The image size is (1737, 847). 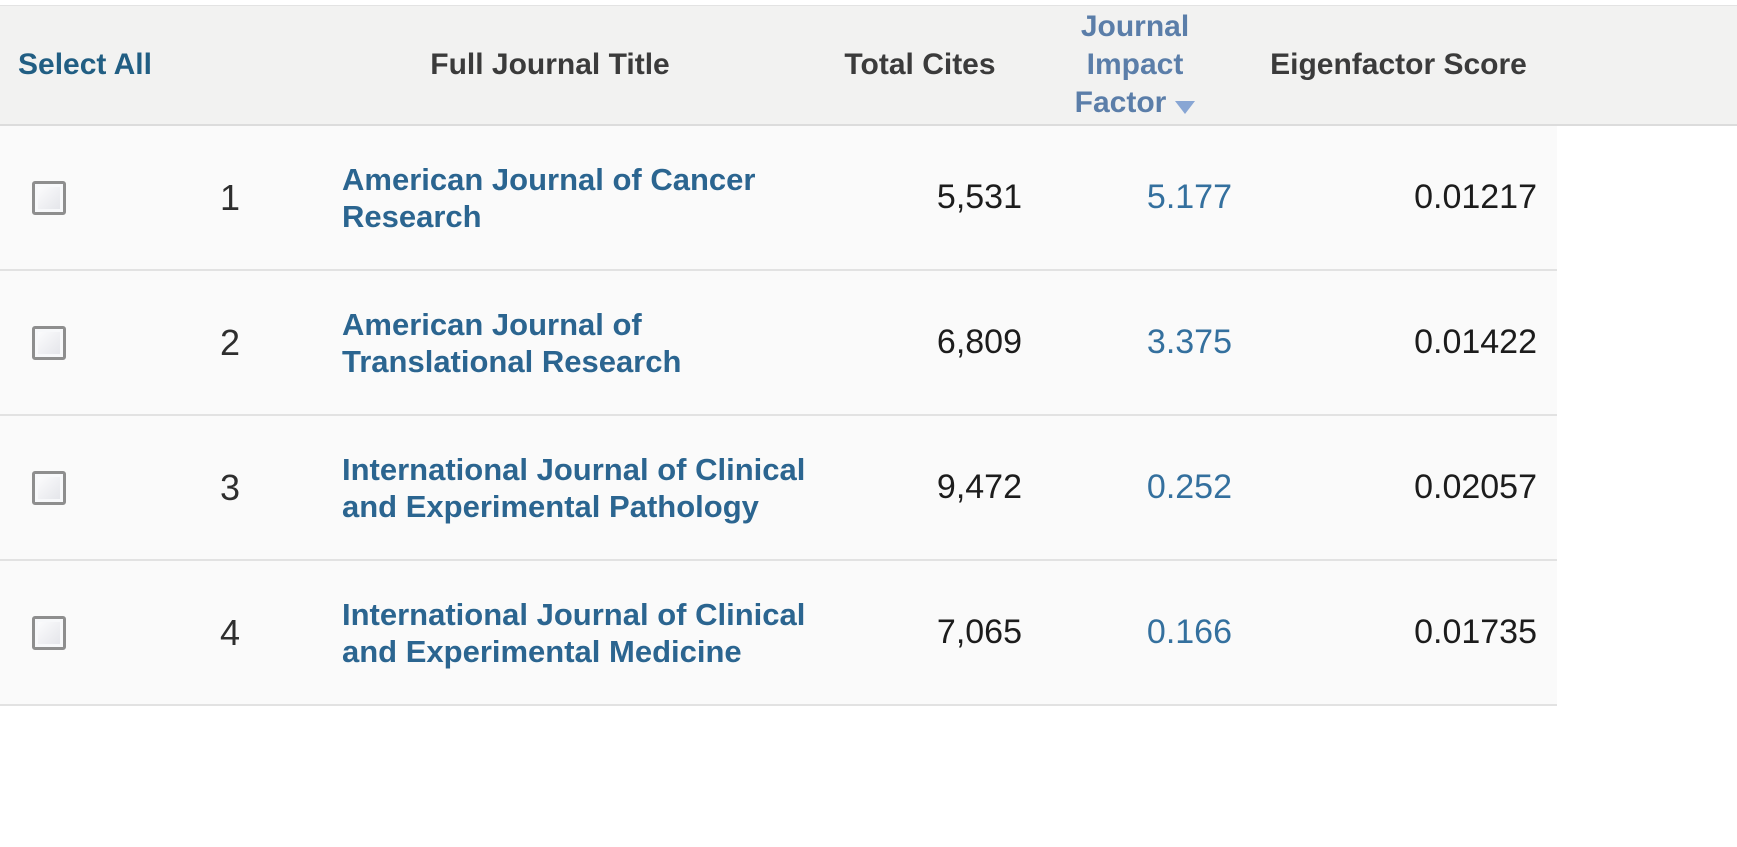 What do you see at coordinates (1135, 632) in the screenshot?
I see `jif-cell: 0.166` at bounding box center [1135, 632].